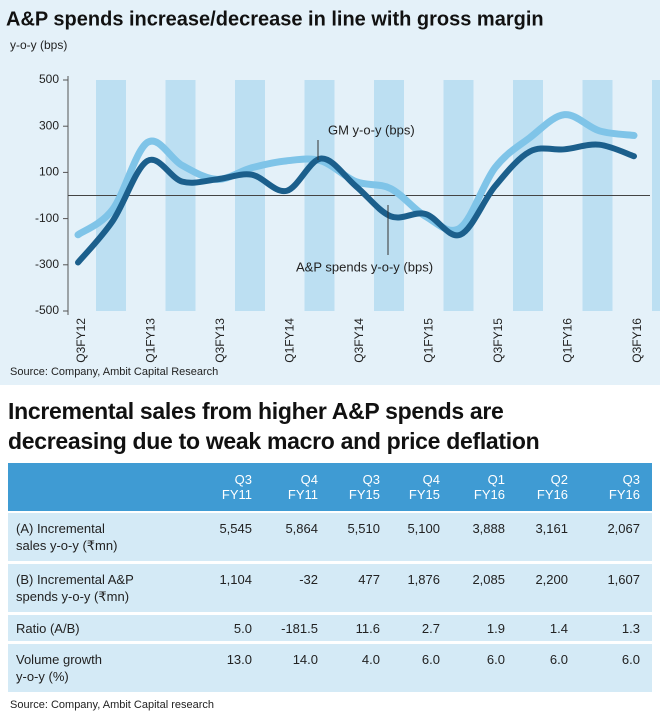 Image resolution: width=660 pixels, height=723 pixels. I want to click on column-header: Q2 FY16, so click(538, 487).